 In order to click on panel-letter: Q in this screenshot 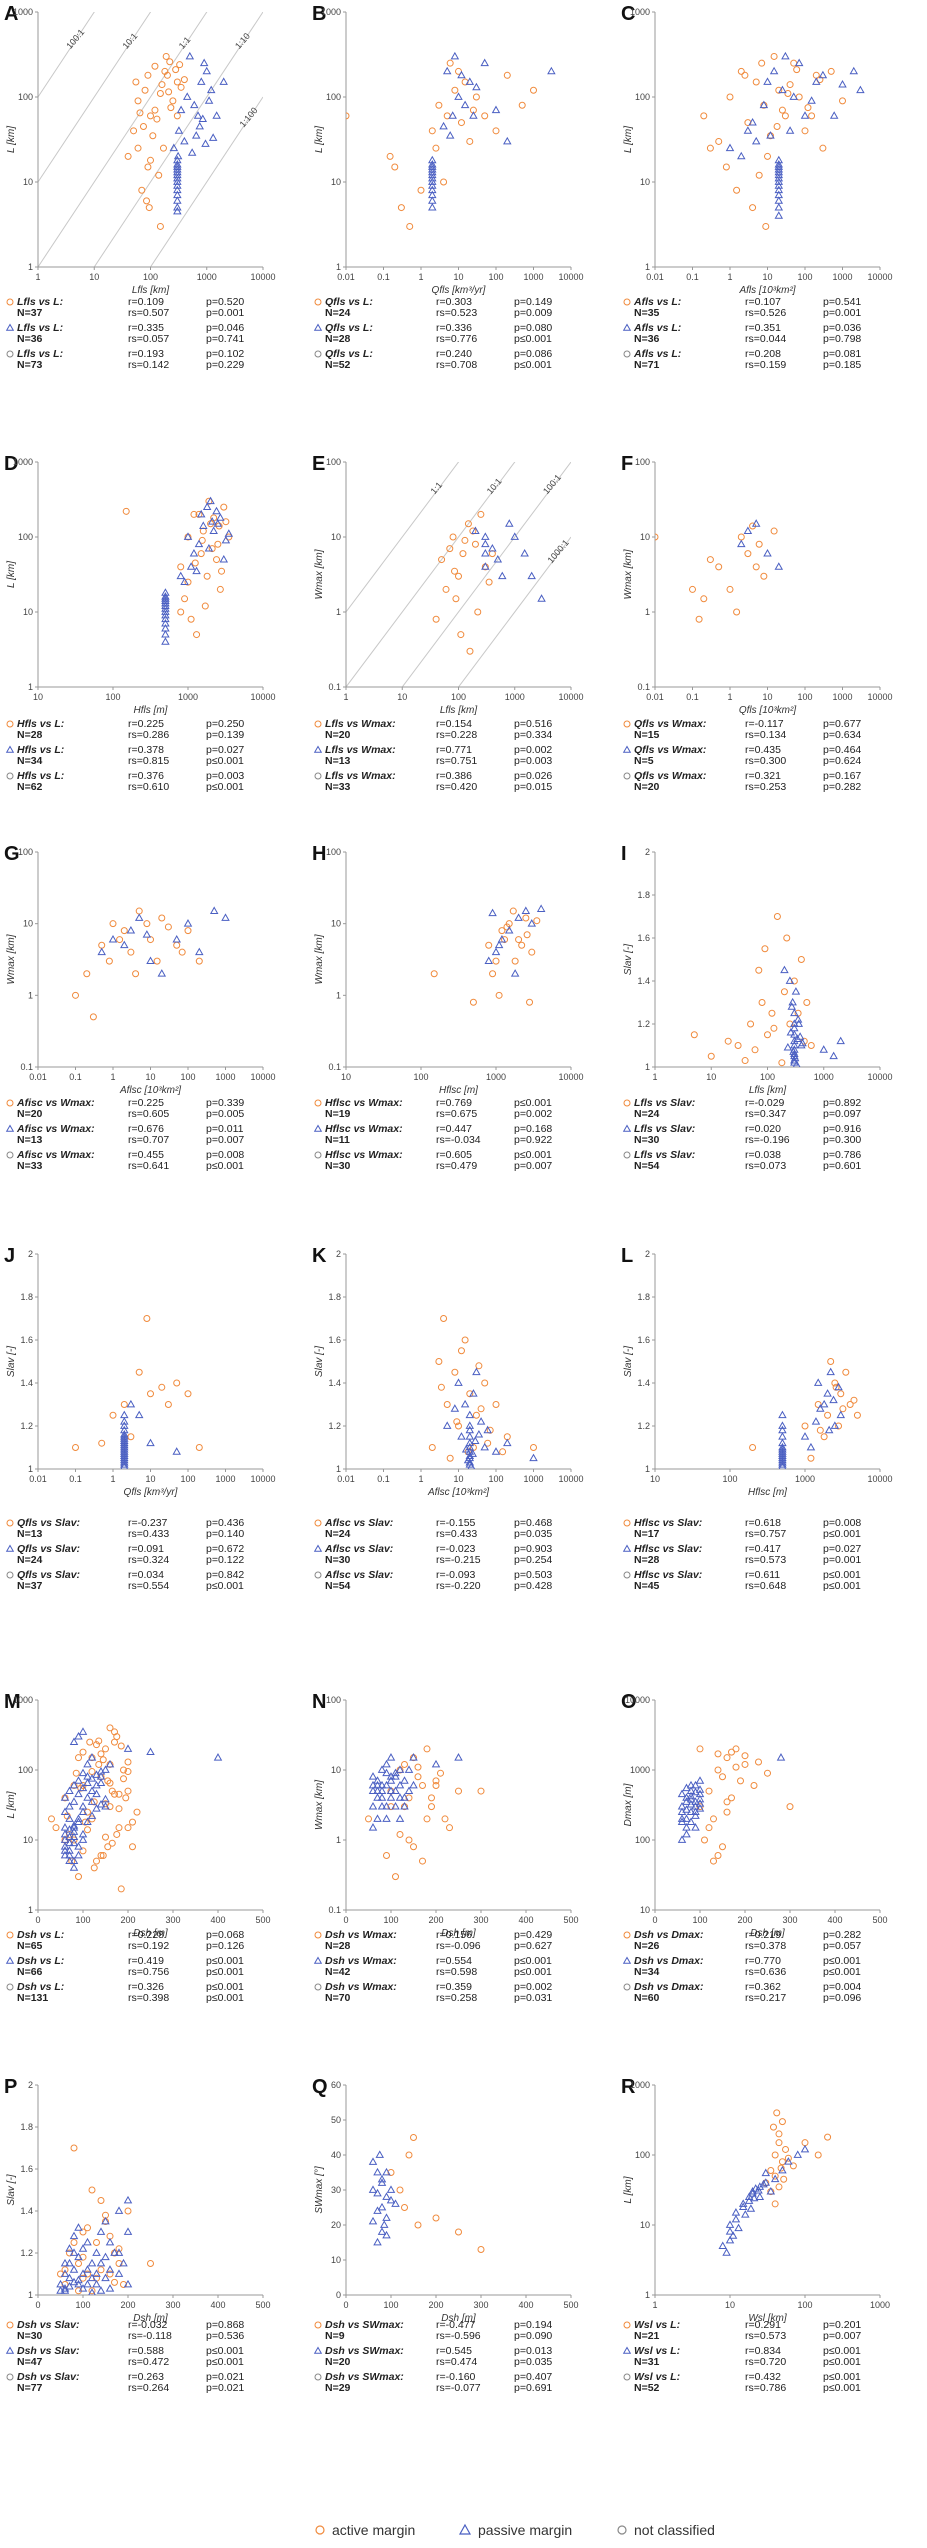, I will do `click(320, 2087)`.